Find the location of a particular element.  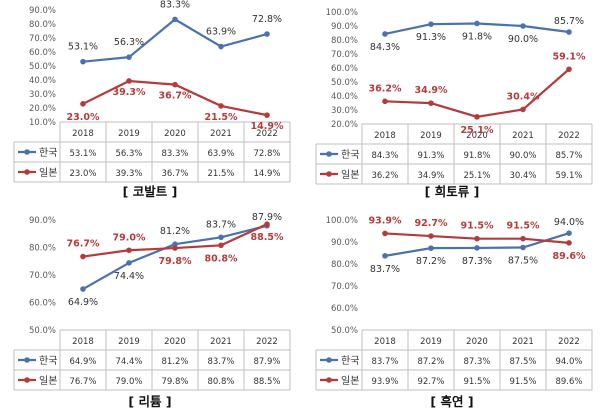

table-cell: 79.8% is located at coordinates (174, 382).